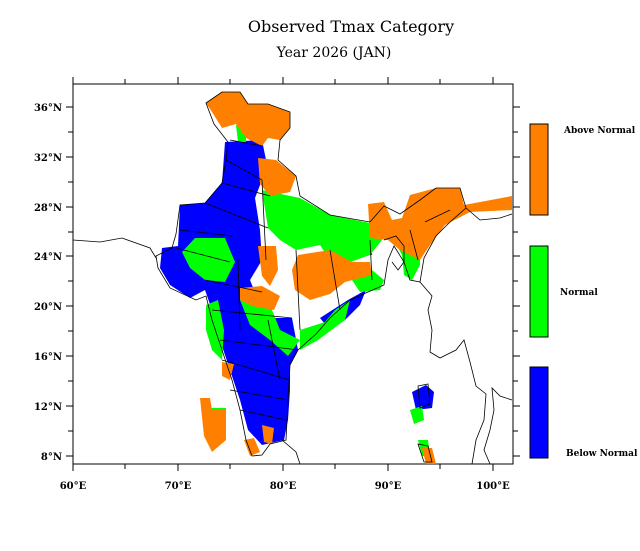  I want to click on myanmar-east, so click(489, 214).